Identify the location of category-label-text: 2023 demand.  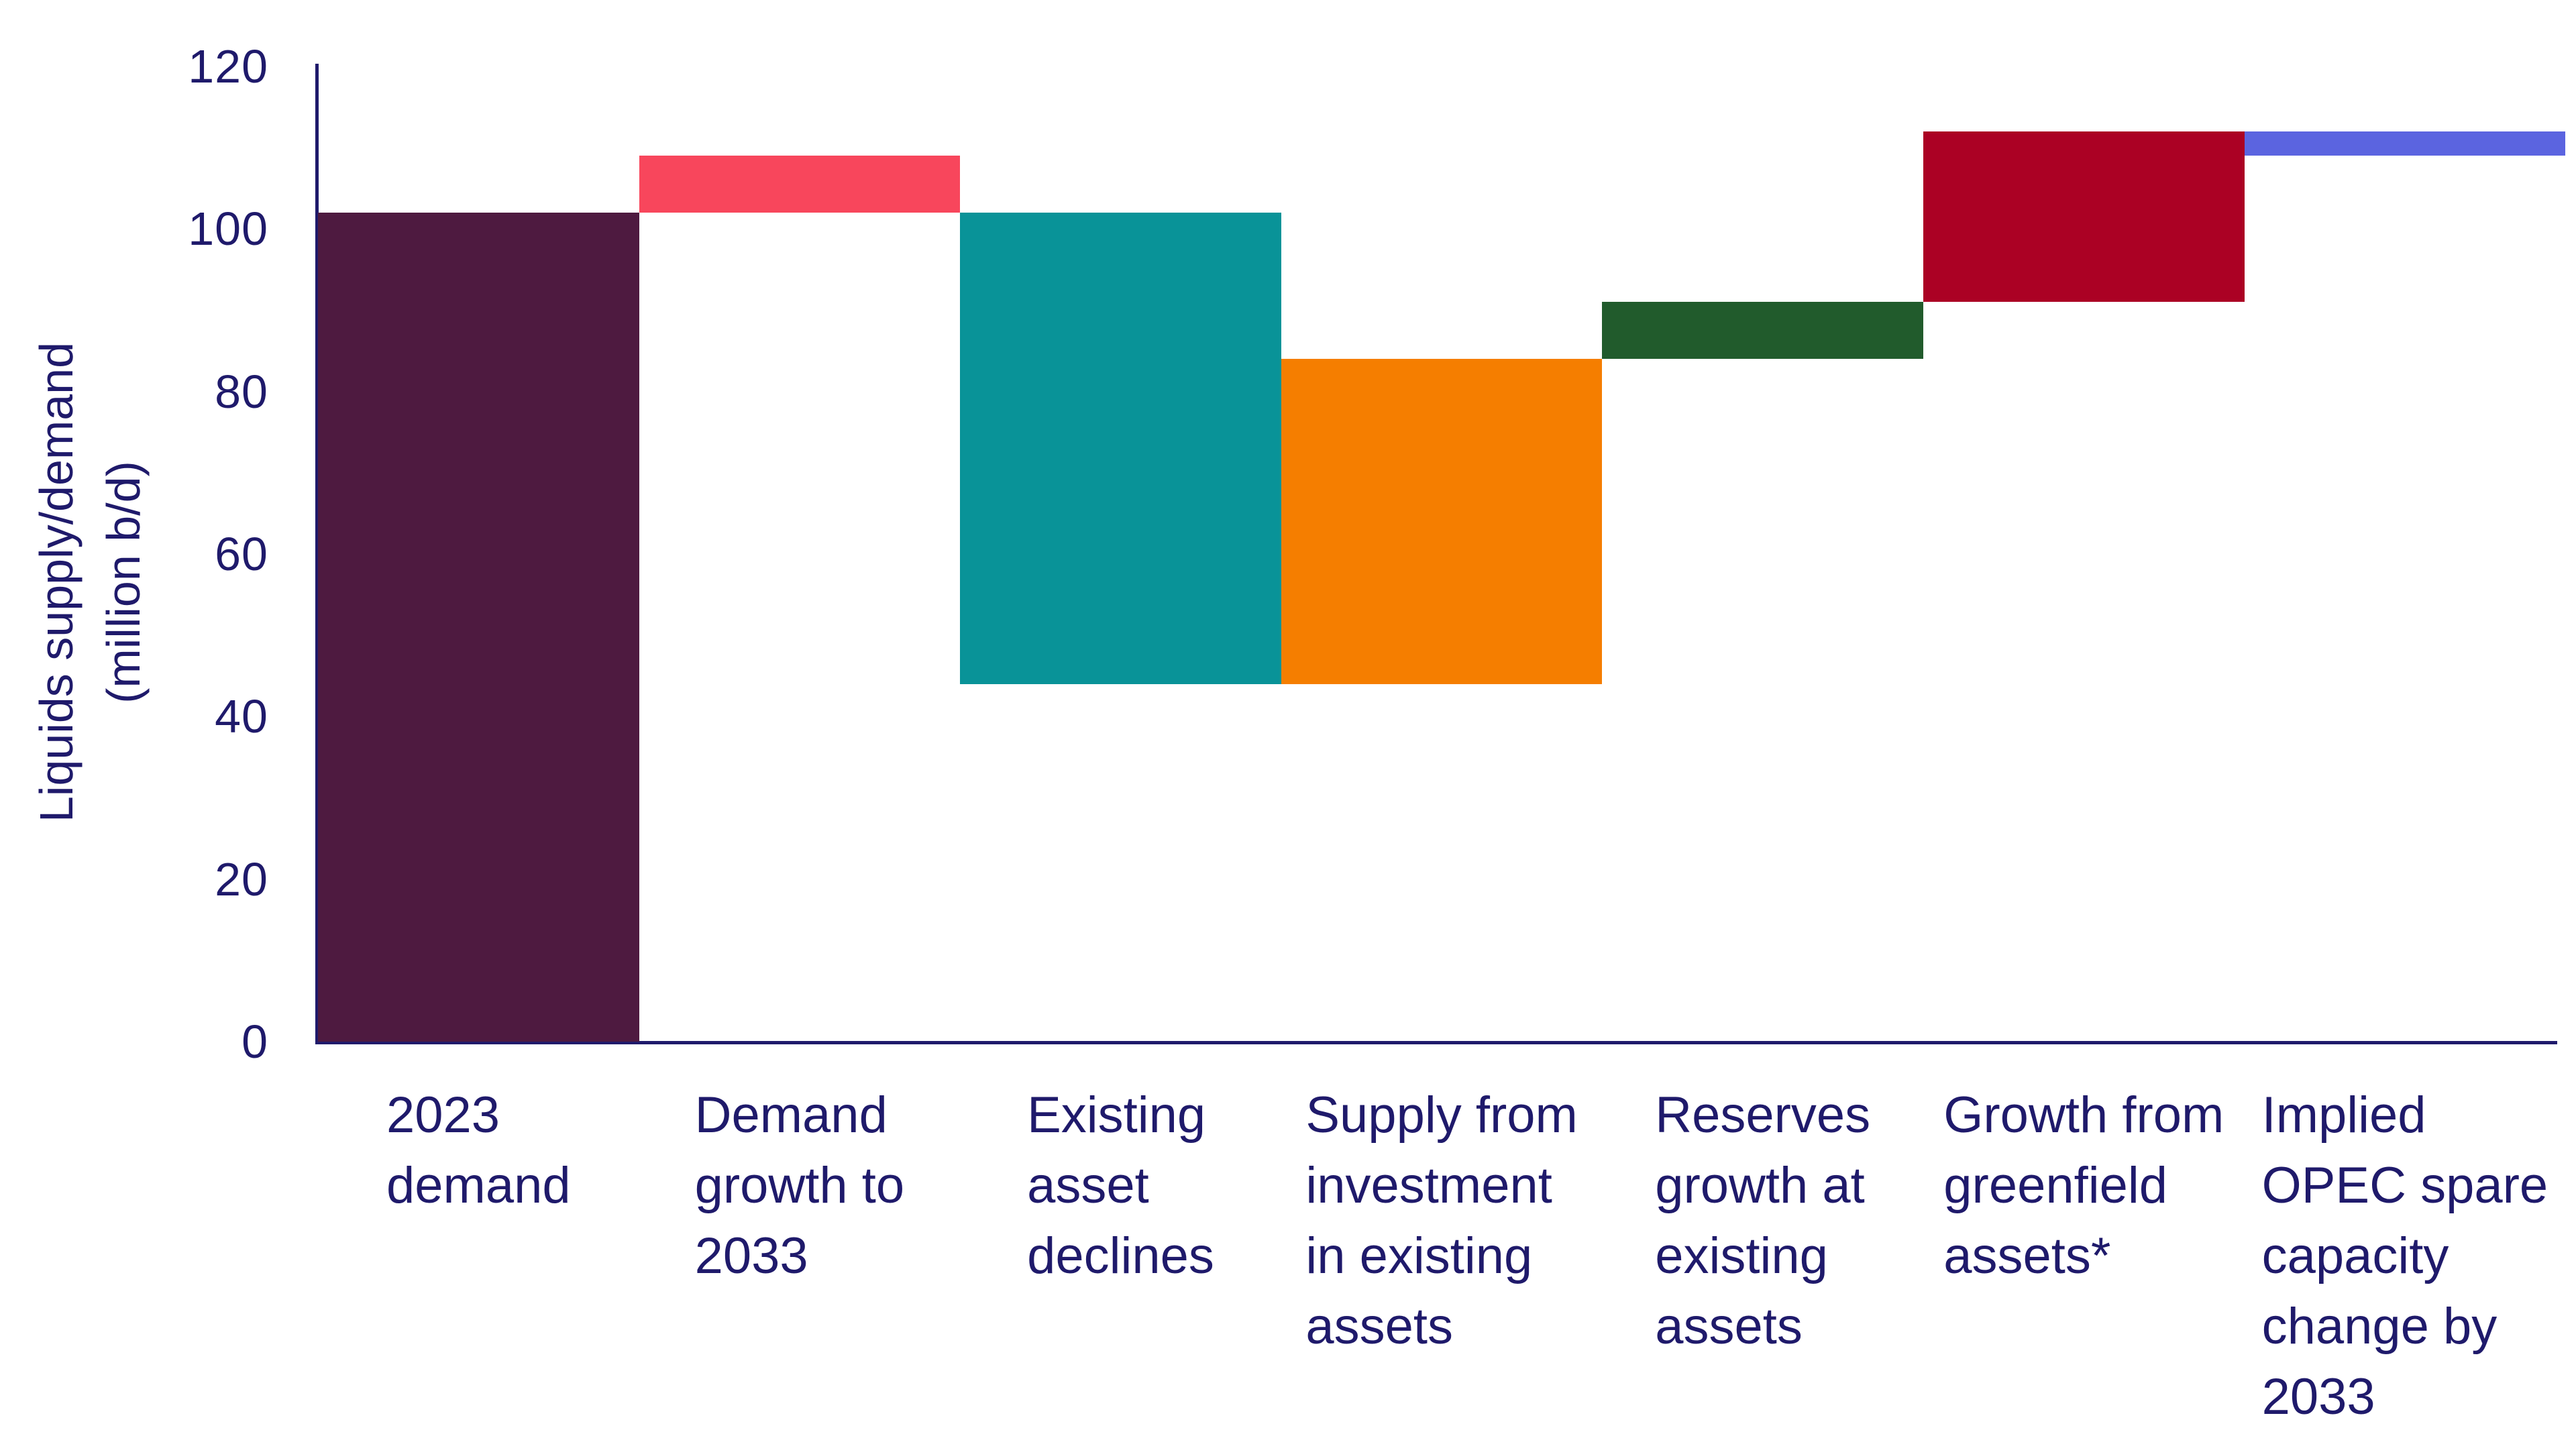
(478, 1150).